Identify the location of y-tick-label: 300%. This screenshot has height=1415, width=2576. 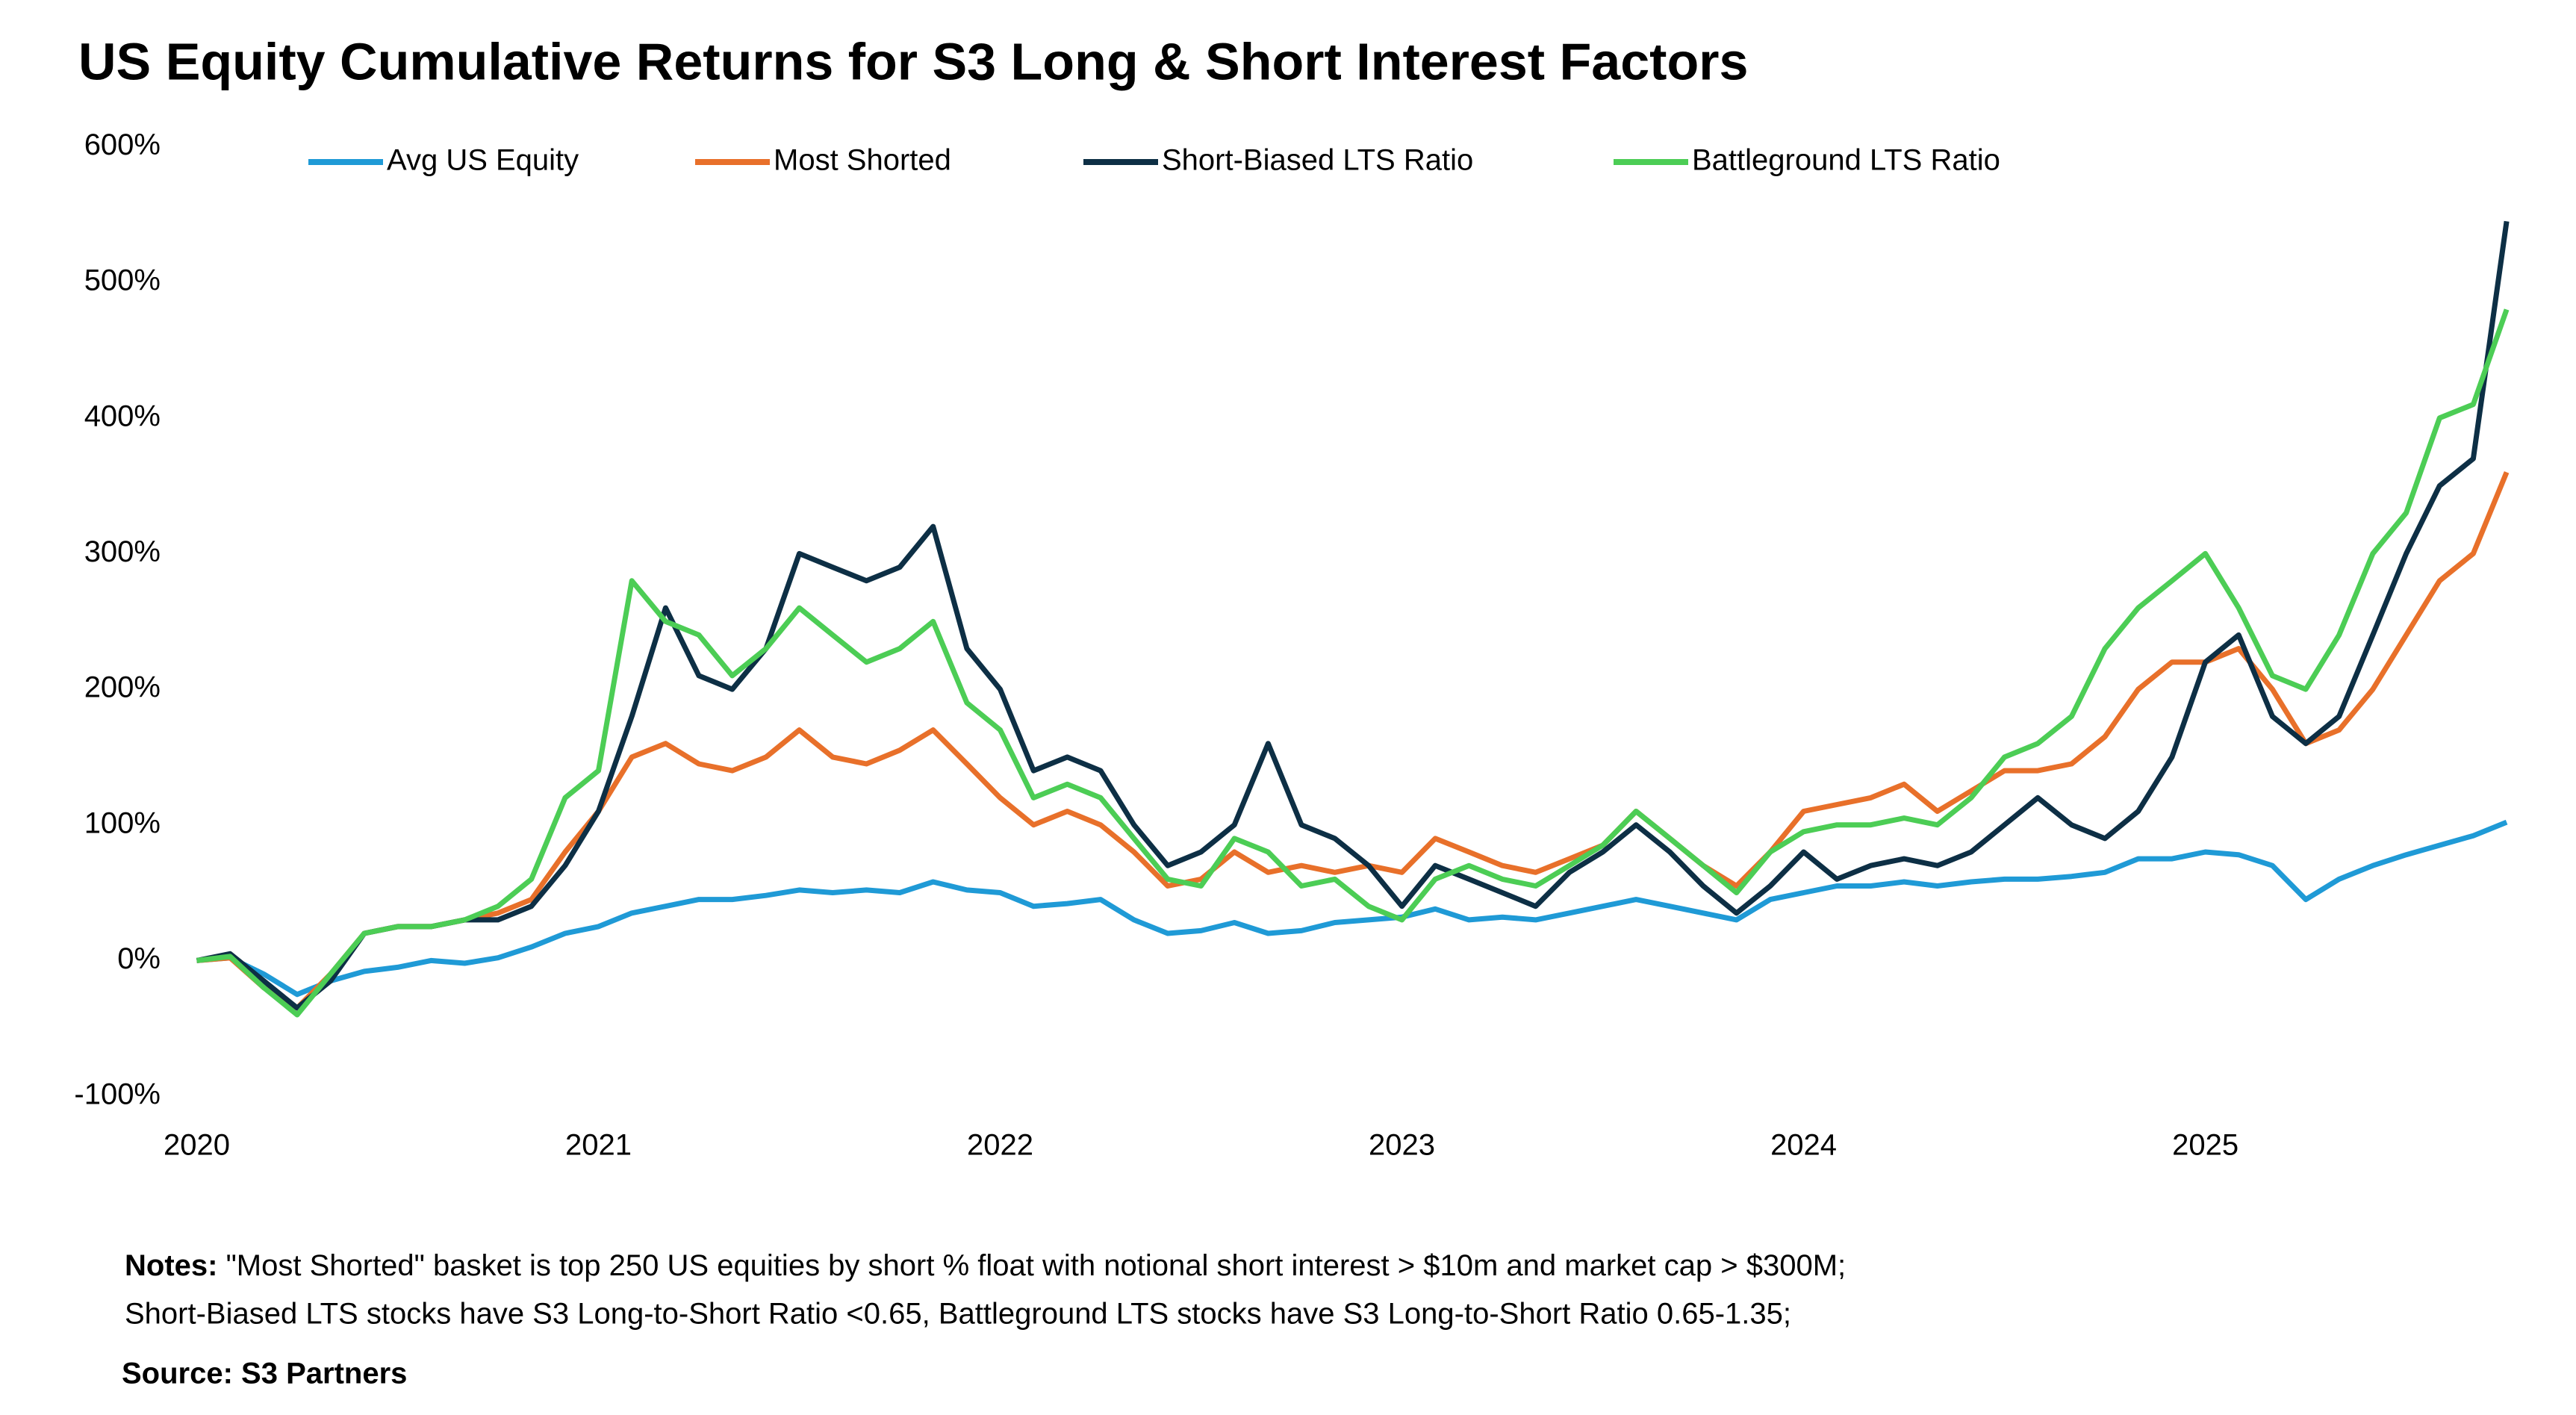
(122, 551).